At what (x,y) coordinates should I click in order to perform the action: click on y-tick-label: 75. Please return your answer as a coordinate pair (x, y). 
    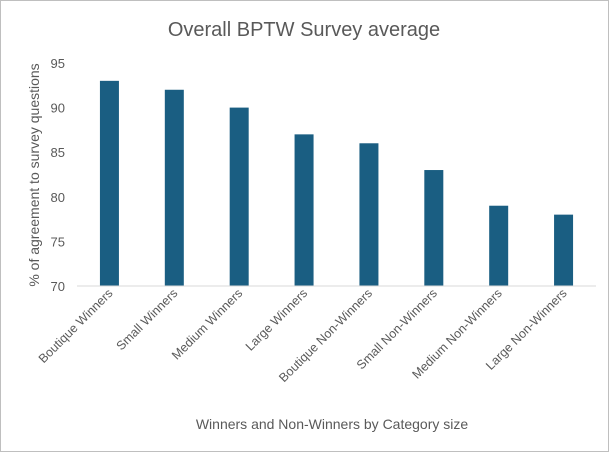
    Looking at the image, I should click on (58, 241).